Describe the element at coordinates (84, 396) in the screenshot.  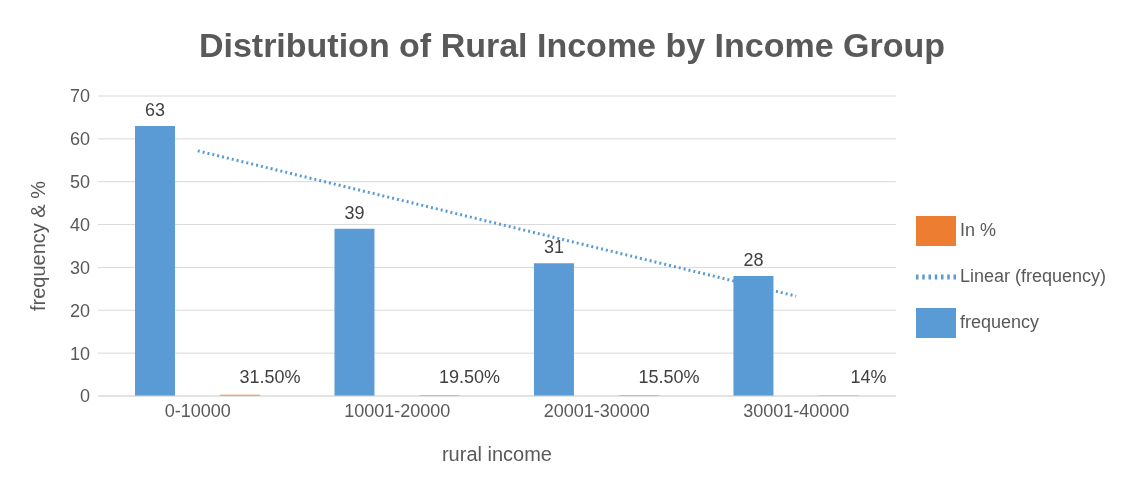
I see `y-tick-label: 0` at that location.